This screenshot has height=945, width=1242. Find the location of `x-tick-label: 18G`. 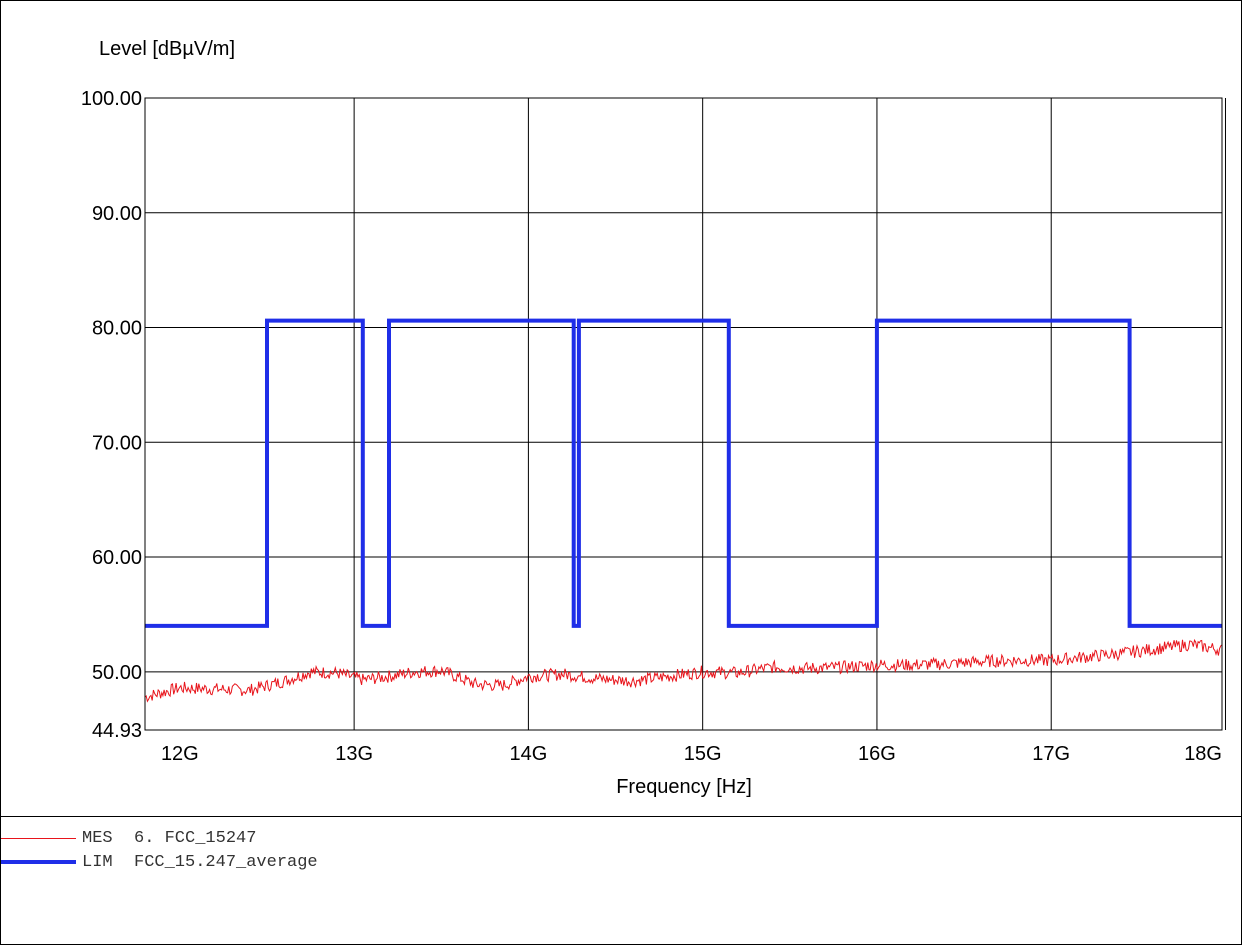

x-tick-label: 18G is located at coordinates (1203, 754).